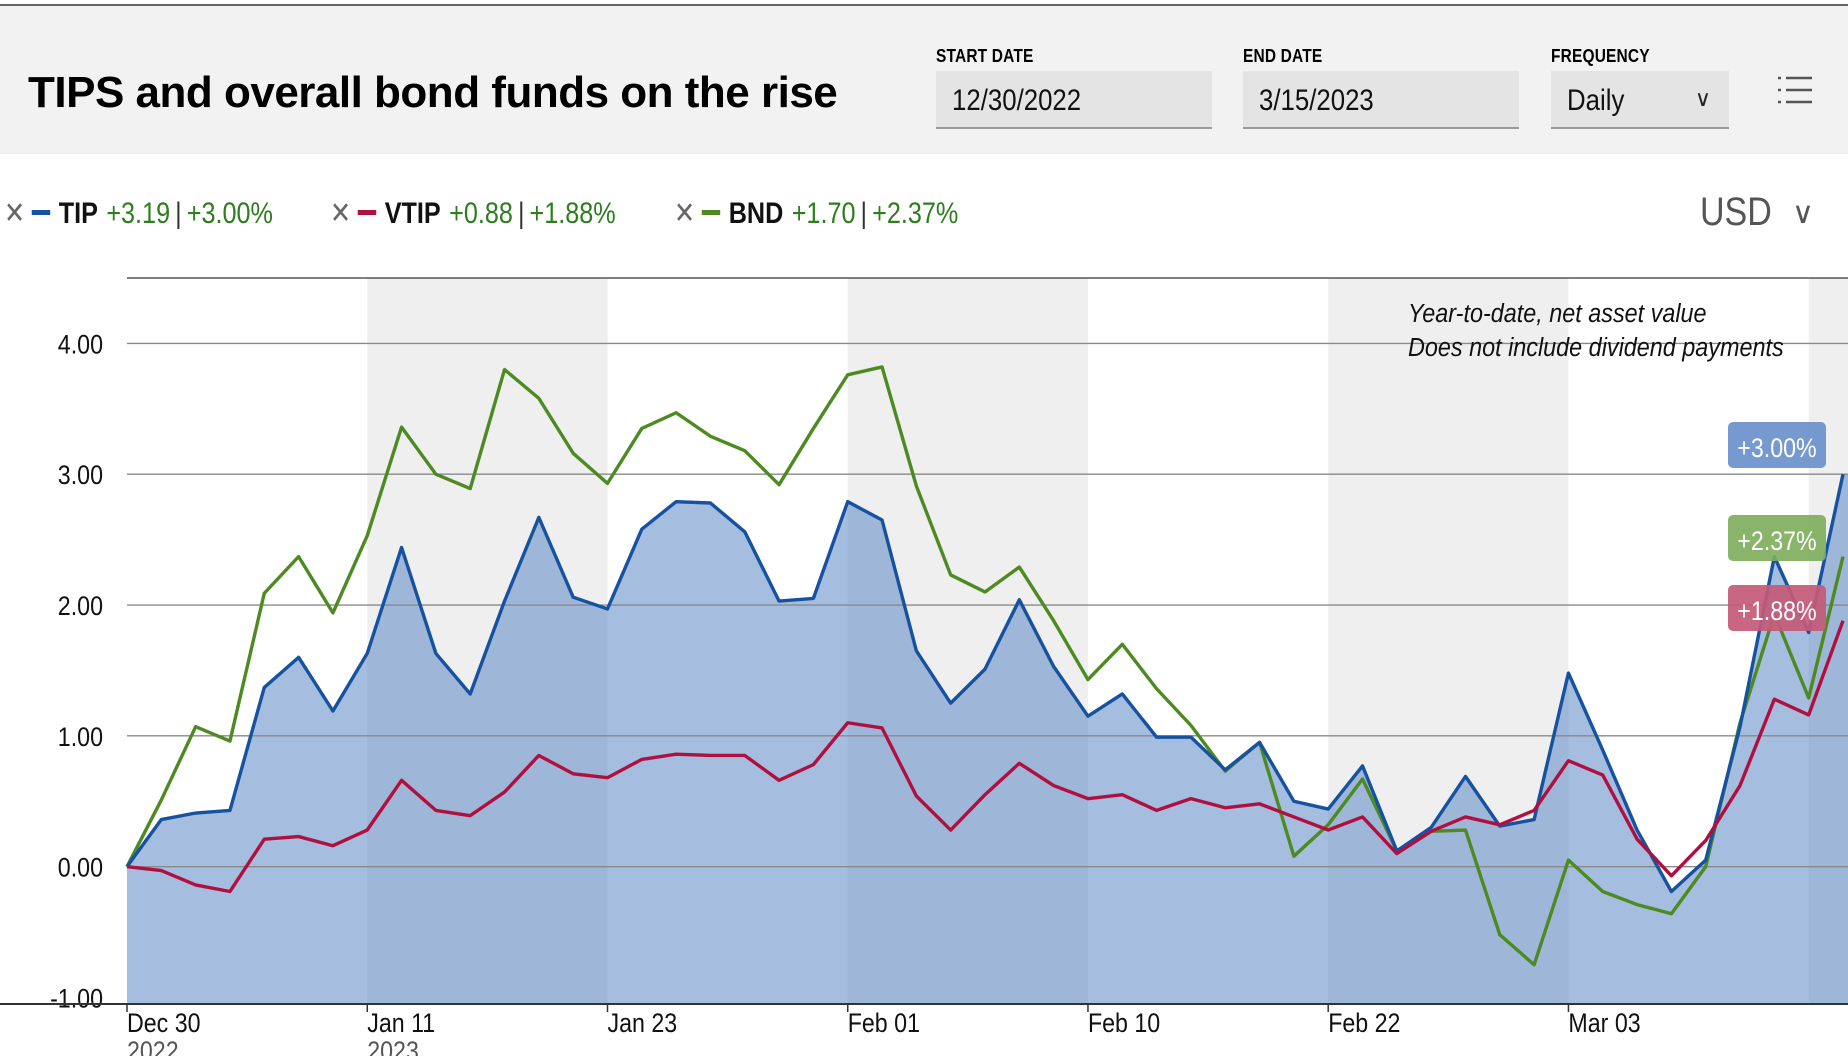 The height and width of the screenshot is (1056, 1848). Describe the element at coordinates (401, 1023) in the screenshot. I see `x-tick-label: Jan 11` at that location.